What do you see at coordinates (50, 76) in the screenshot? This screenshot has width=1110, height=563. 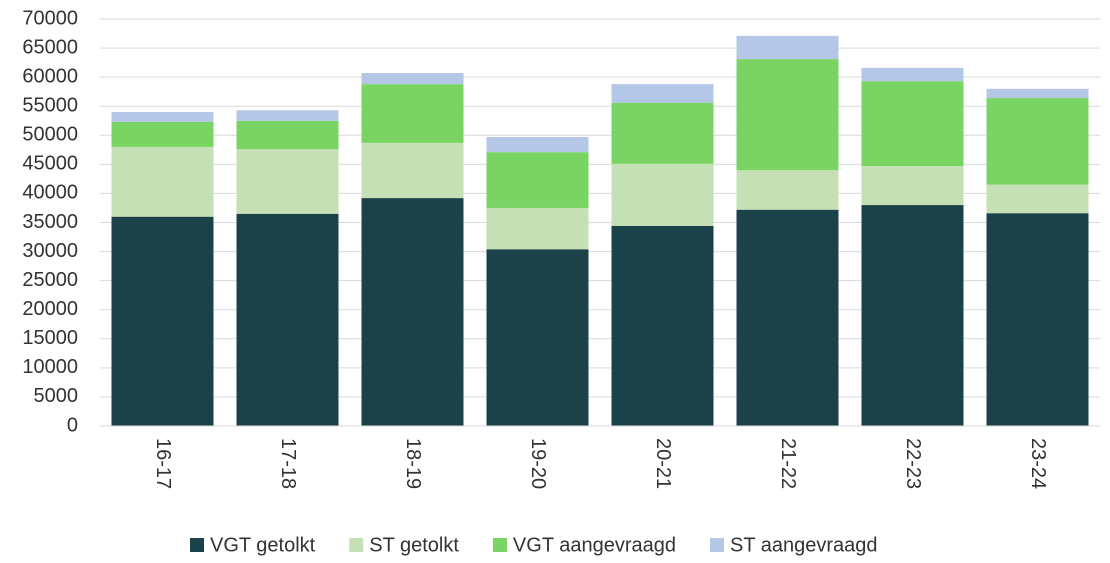 I see `y-tick-label: 60000` at bounding box center [50, 76].